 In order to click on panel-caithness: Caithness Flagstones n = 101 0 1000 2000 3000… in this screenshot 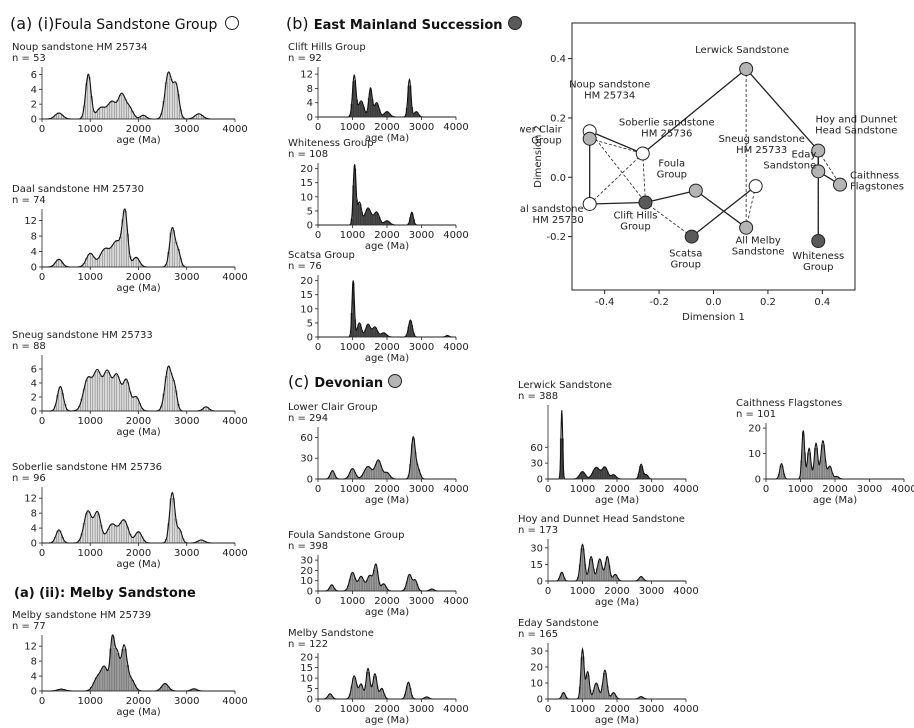, I will do `click(825, 452)`.